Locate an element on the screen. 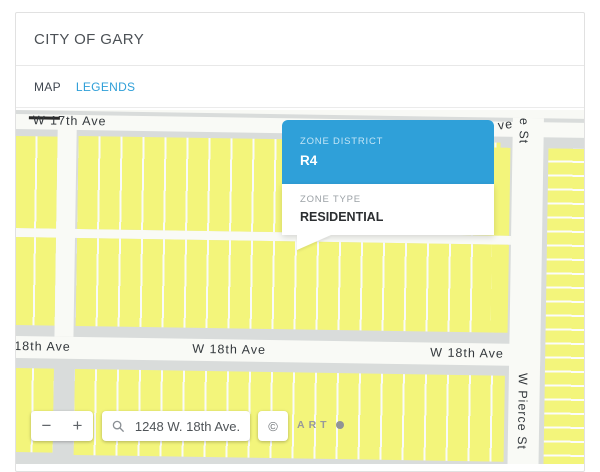 This screenshot has height=472, width=600. card-header: CITY OF GARY is located at coordinates (300, 39).